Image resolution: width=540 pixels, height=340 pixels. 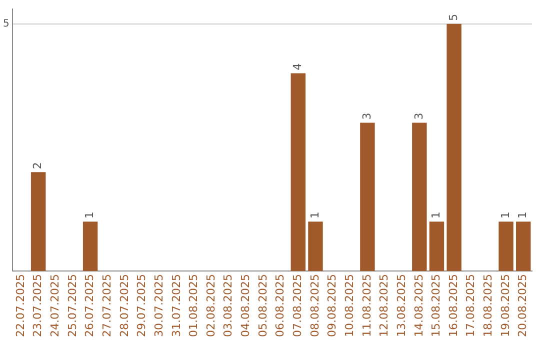 I want to click on x-tick-label: 31.07.2025, so click(x=176, y=306).